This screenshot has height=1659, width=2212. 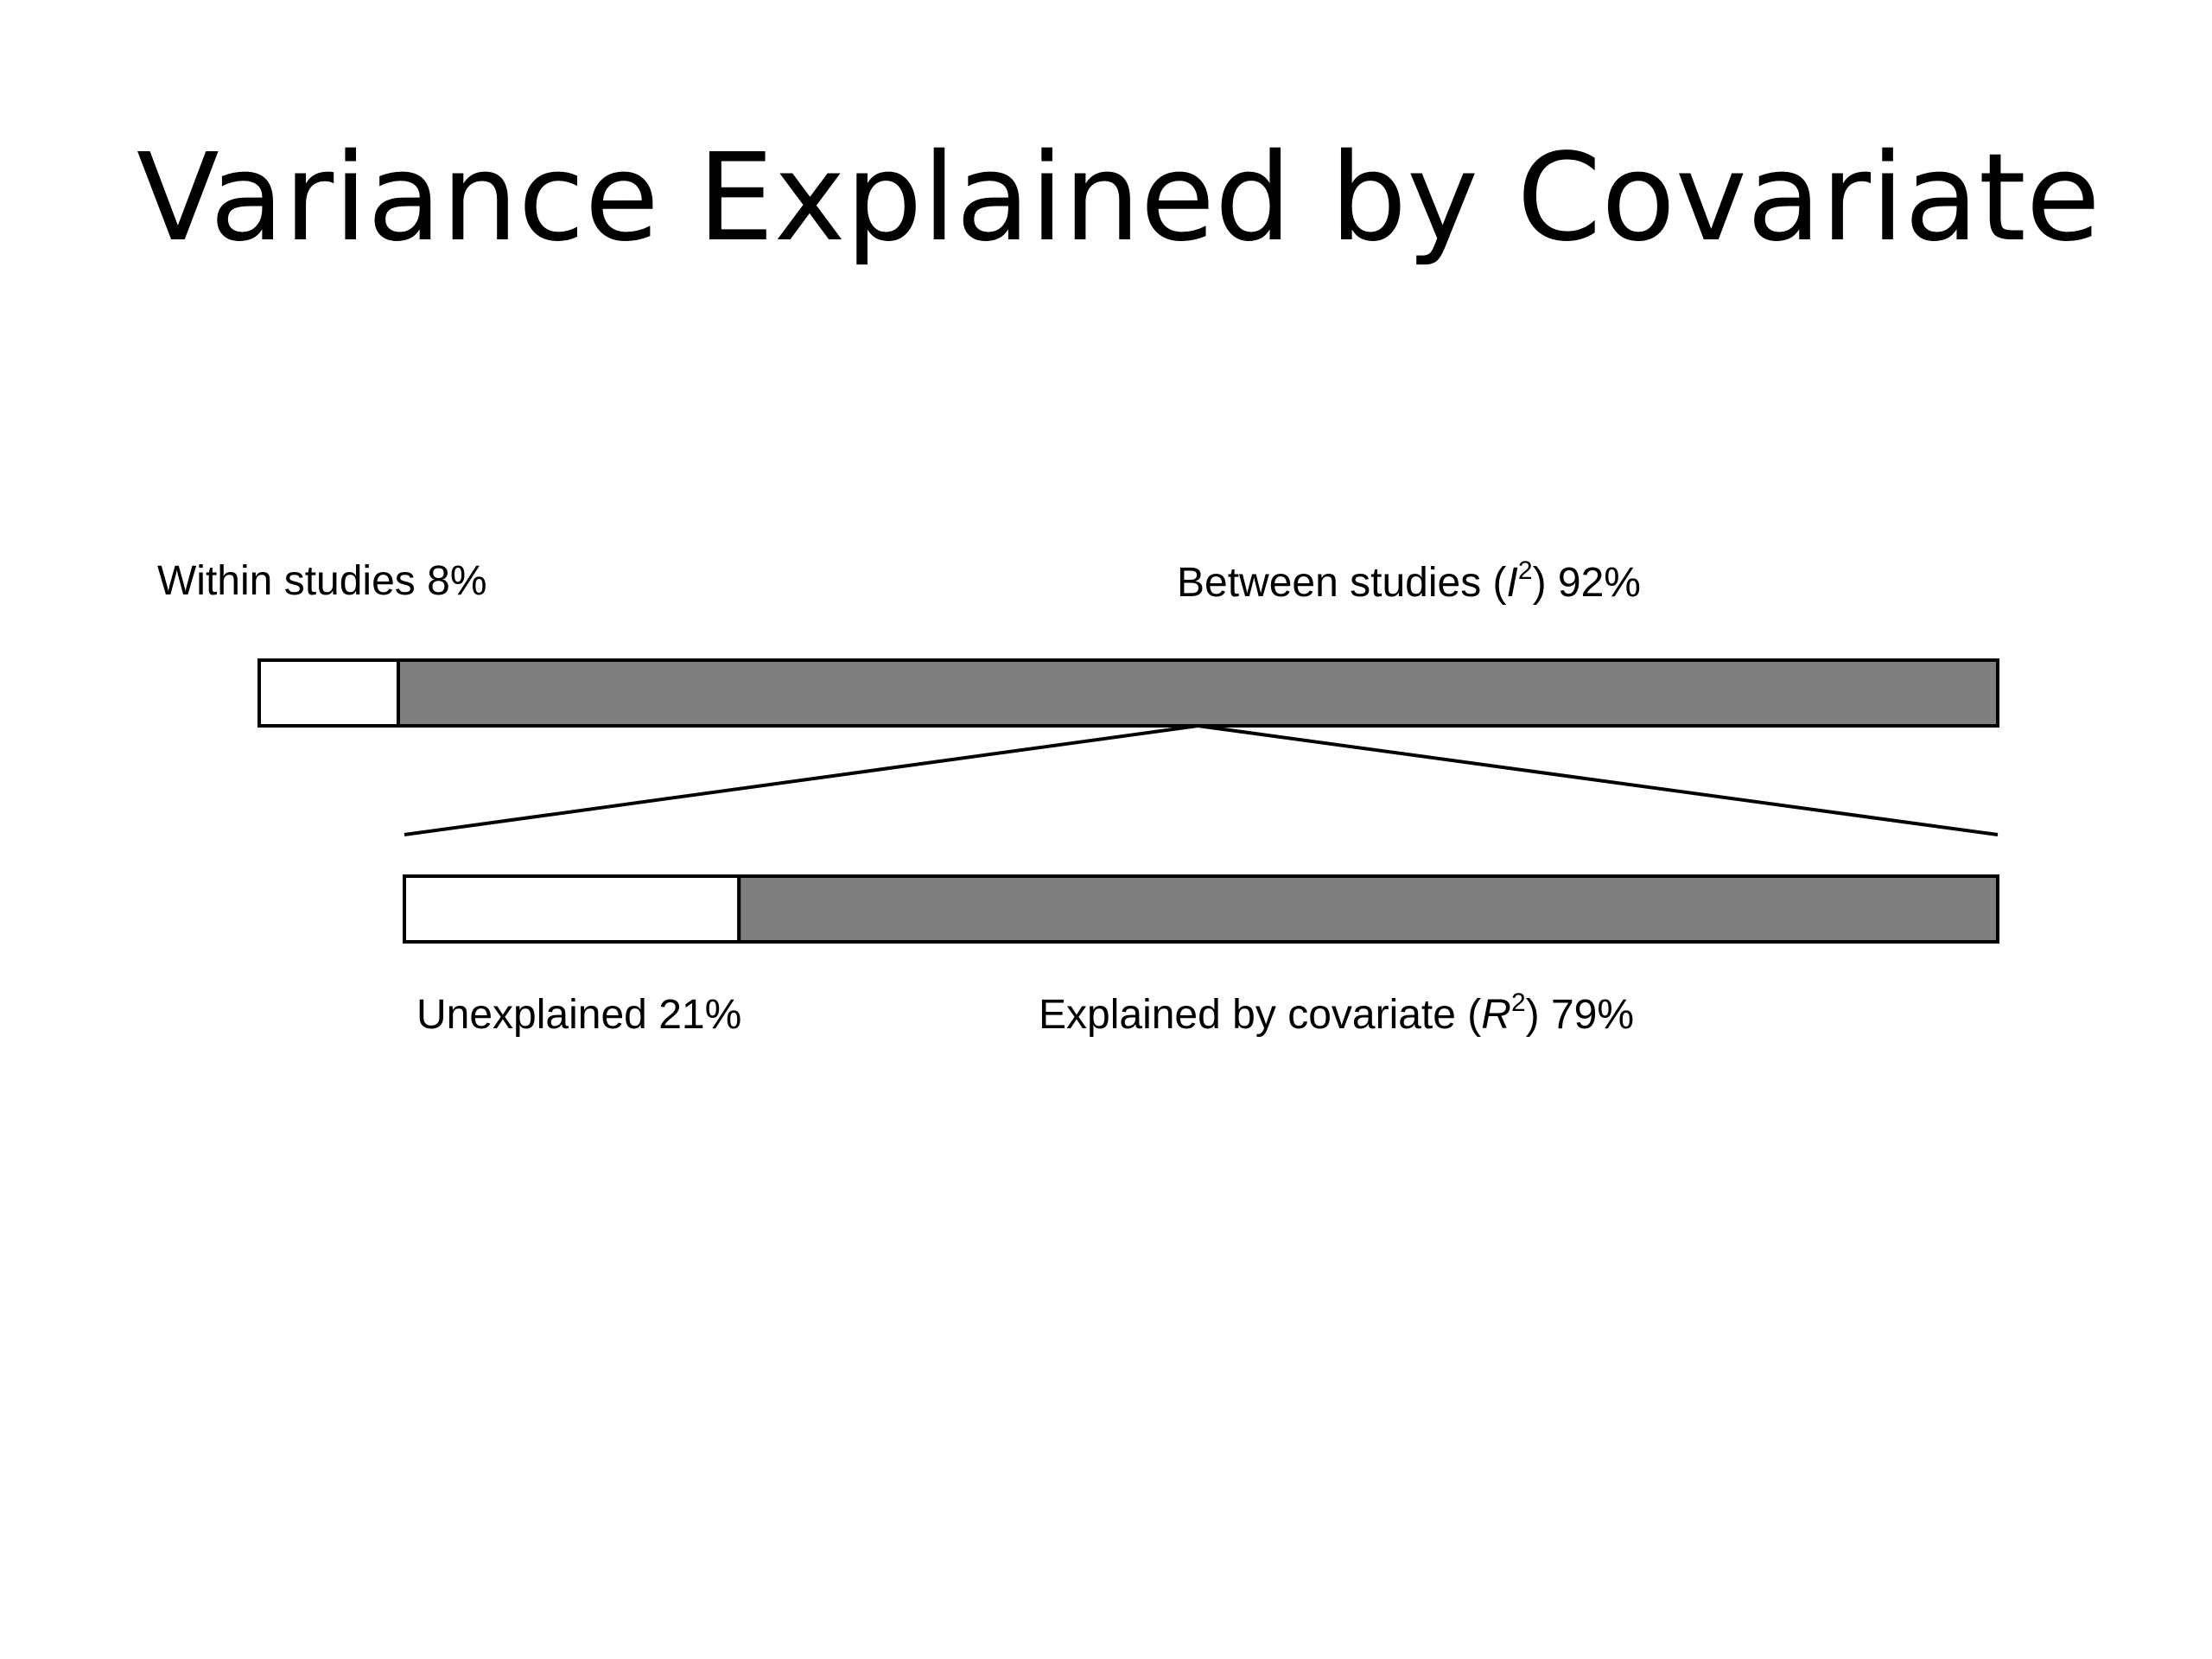 I want to click on explained-segment, so click(x=1368, y=909).